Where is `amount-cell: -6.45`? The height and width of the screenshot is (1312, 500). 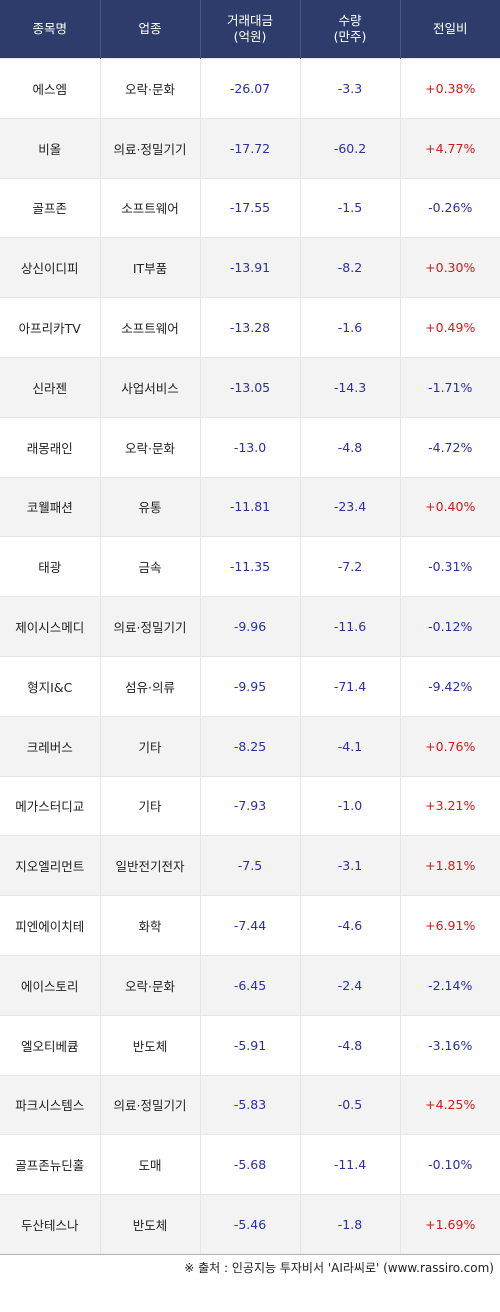 amount-cell: -6.45 is located at coordinates (250, 985).